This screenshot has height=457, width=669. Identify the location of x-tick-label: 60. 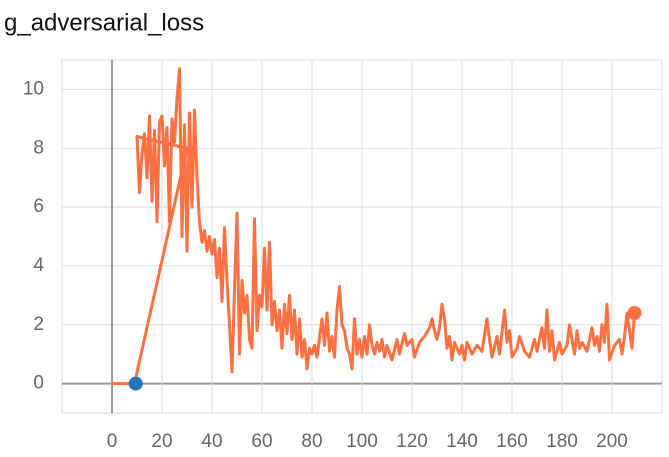
(261, 441).